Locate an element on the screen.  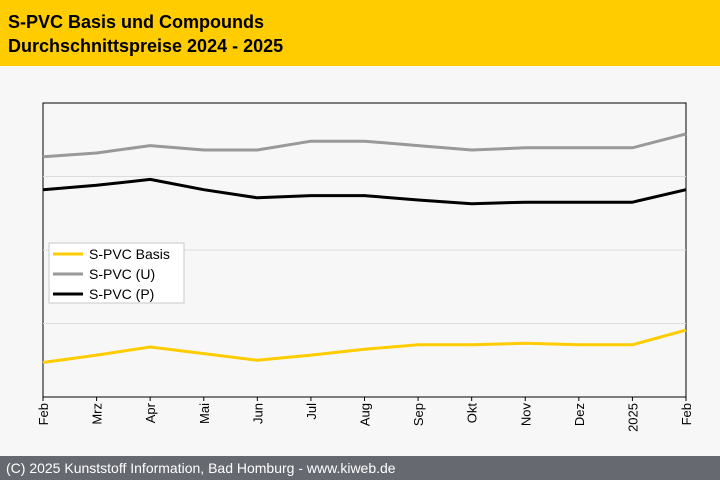
x-tick-label: Dez is located at coordinates (579, 414).